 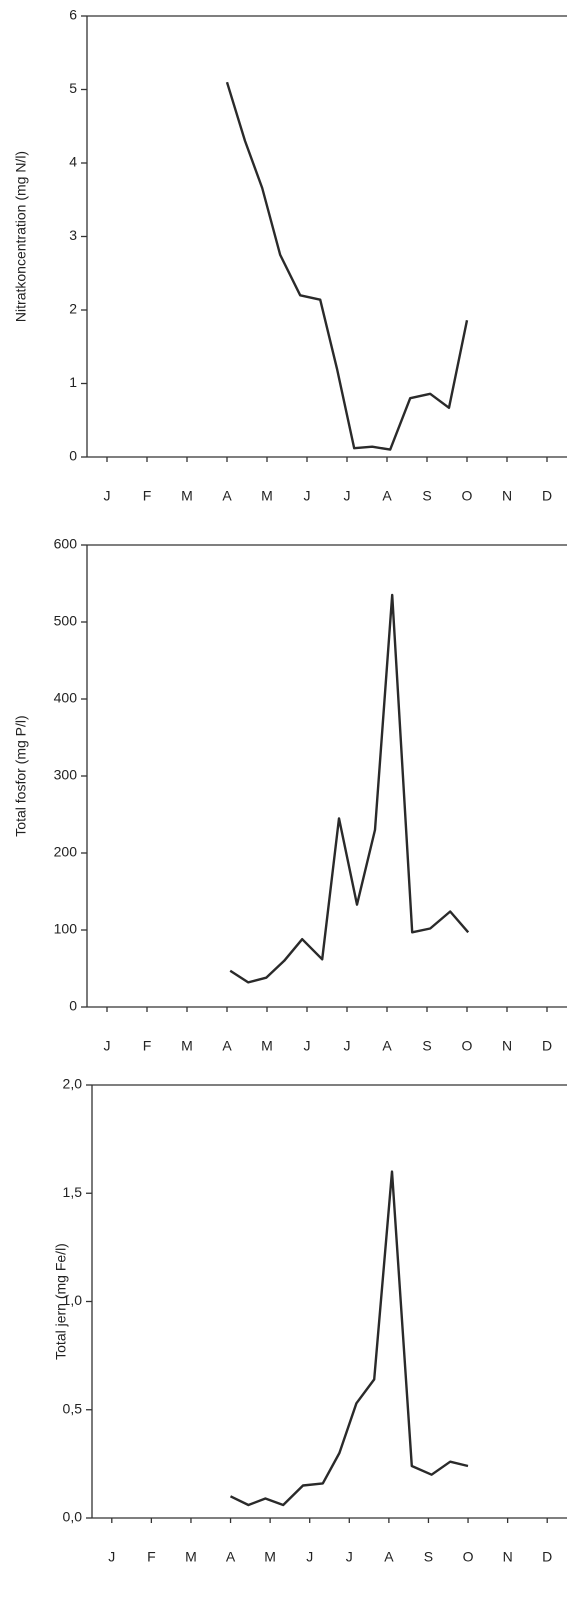 What do you see at coordinates (66, 698) in the screenshot?
I see `y-tick-label: 400` at bounding box center [66, 698].